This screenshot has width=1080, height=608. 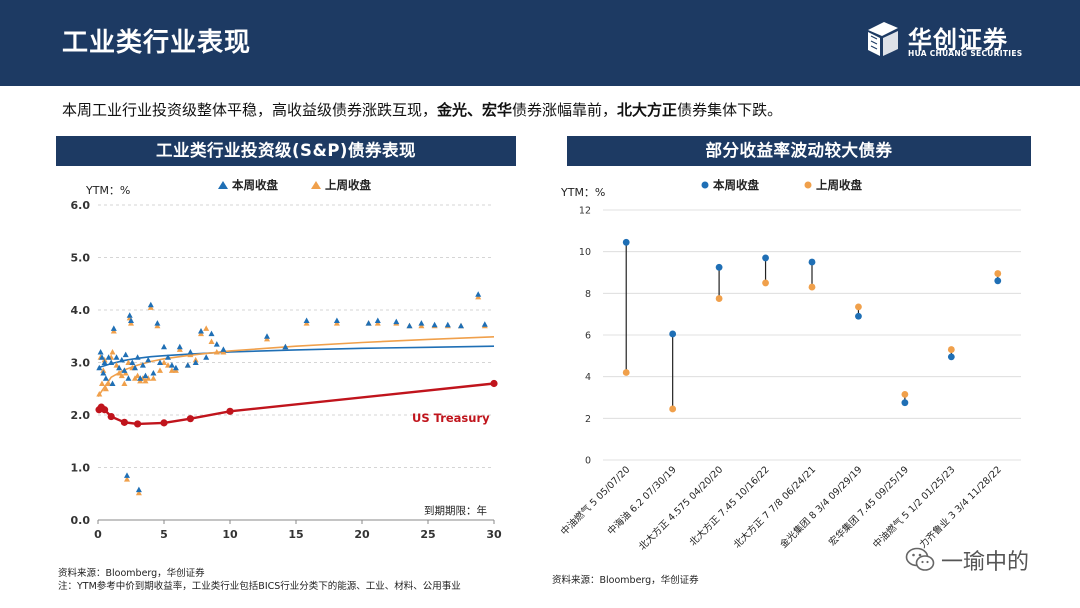 What do you see at coordinates (107, 190) in the screenshot?
I see `left-y-axis-label: YTM：%` at bounding box center [107, 190].